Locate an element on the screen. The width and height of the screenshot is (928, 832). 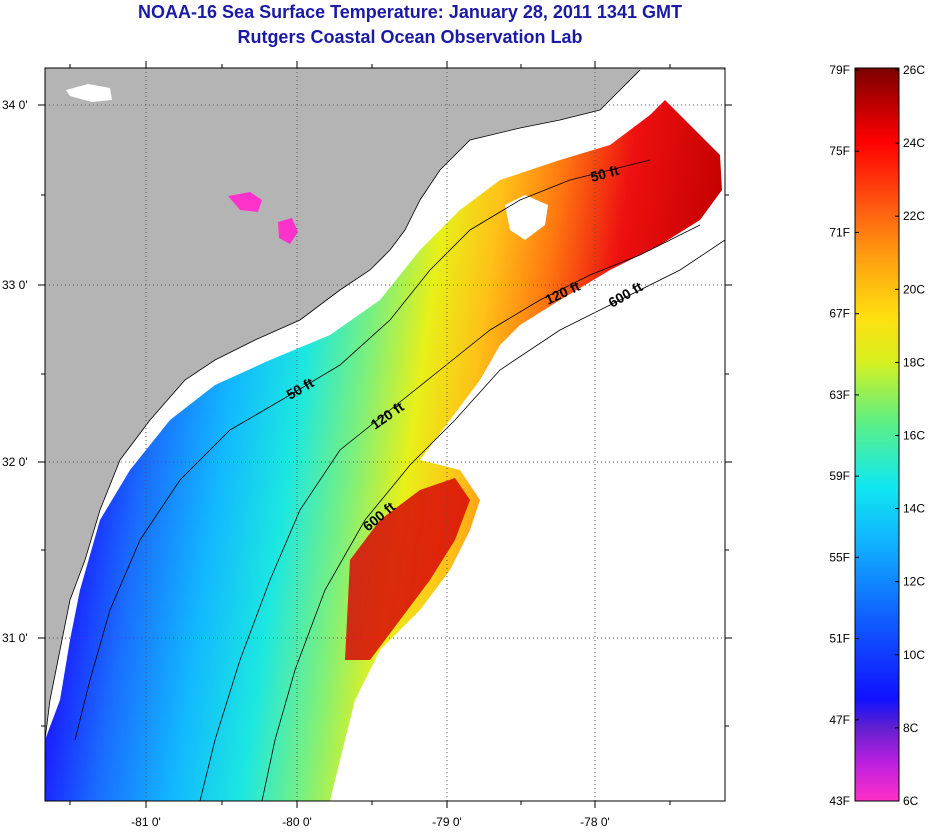
colorbar-fahrenheit-label: 59F is located at coordinates (839, 476).